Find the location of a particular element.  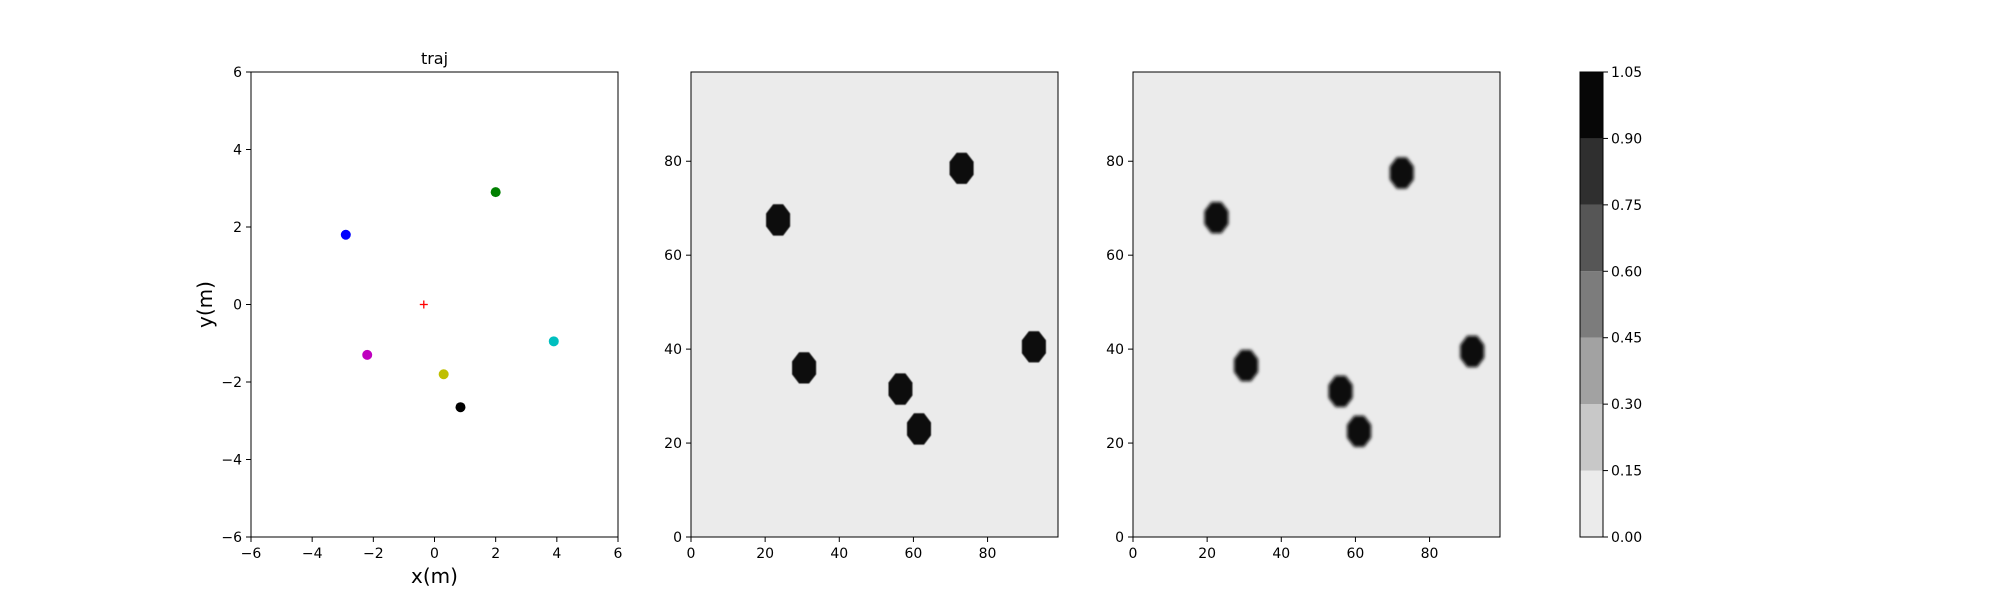

heatmap-2-x-tick-label: 60 is located at coordinates (1356, 554).